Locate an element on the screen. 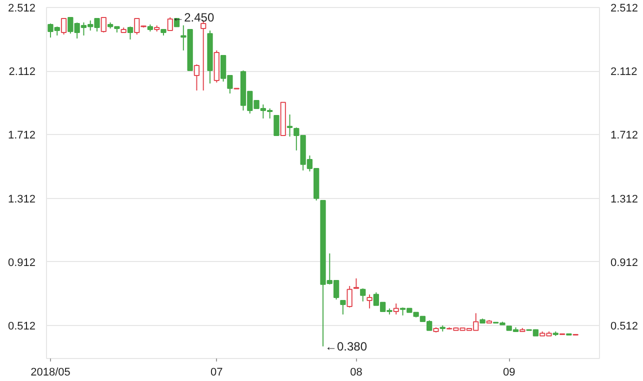  x-tick-label: 07 is located at coordinates (216, 372).